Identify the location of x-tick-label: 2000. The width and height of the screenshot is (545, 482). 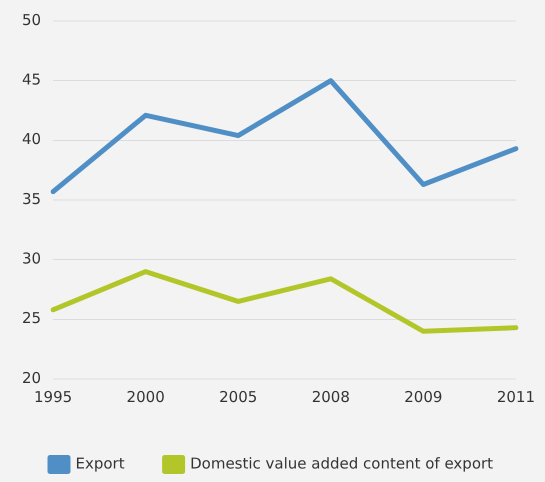
(145, 397).